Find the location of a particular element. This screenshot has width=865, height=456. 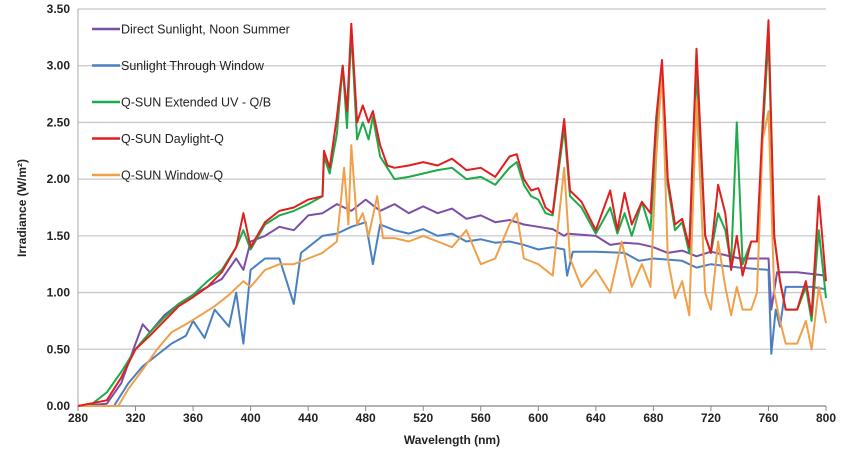

x-tick-label: 720 is located at coordinates (711, 418).